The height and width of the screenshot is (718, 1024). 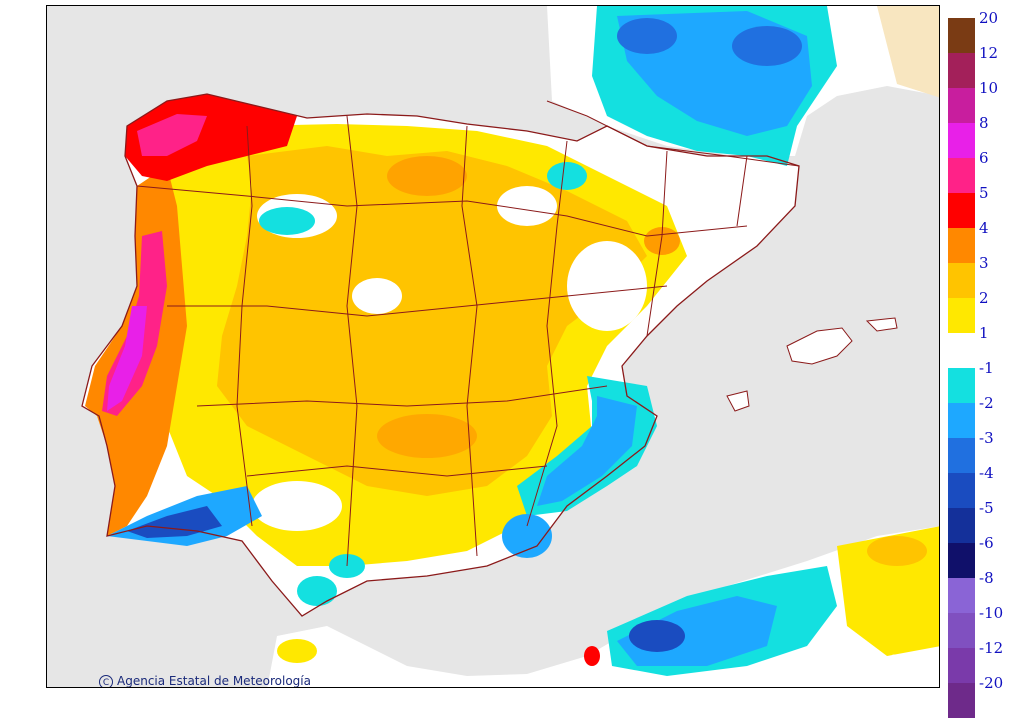 What do you see at coordinates (214, 681) in the screenshot?
I see `credit-text: Agencia Estatal de Meteorología` at bounding box center [214, 681].